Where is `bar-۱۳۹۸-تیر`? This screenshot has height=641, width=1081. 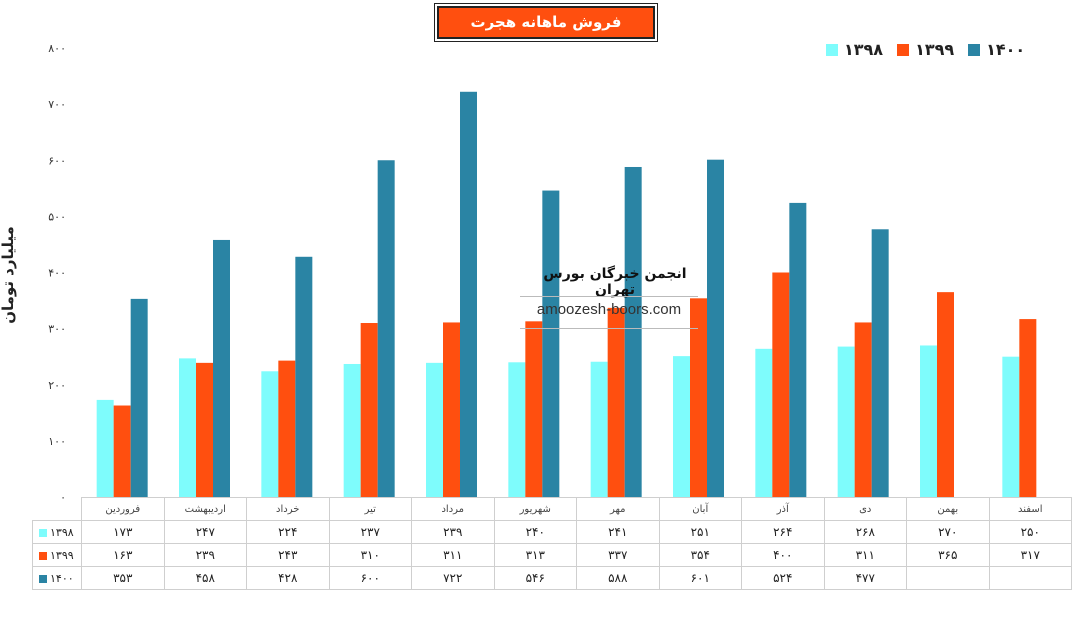
bar-۱۳۹۸-تیر is located at coordinates (352, 430).